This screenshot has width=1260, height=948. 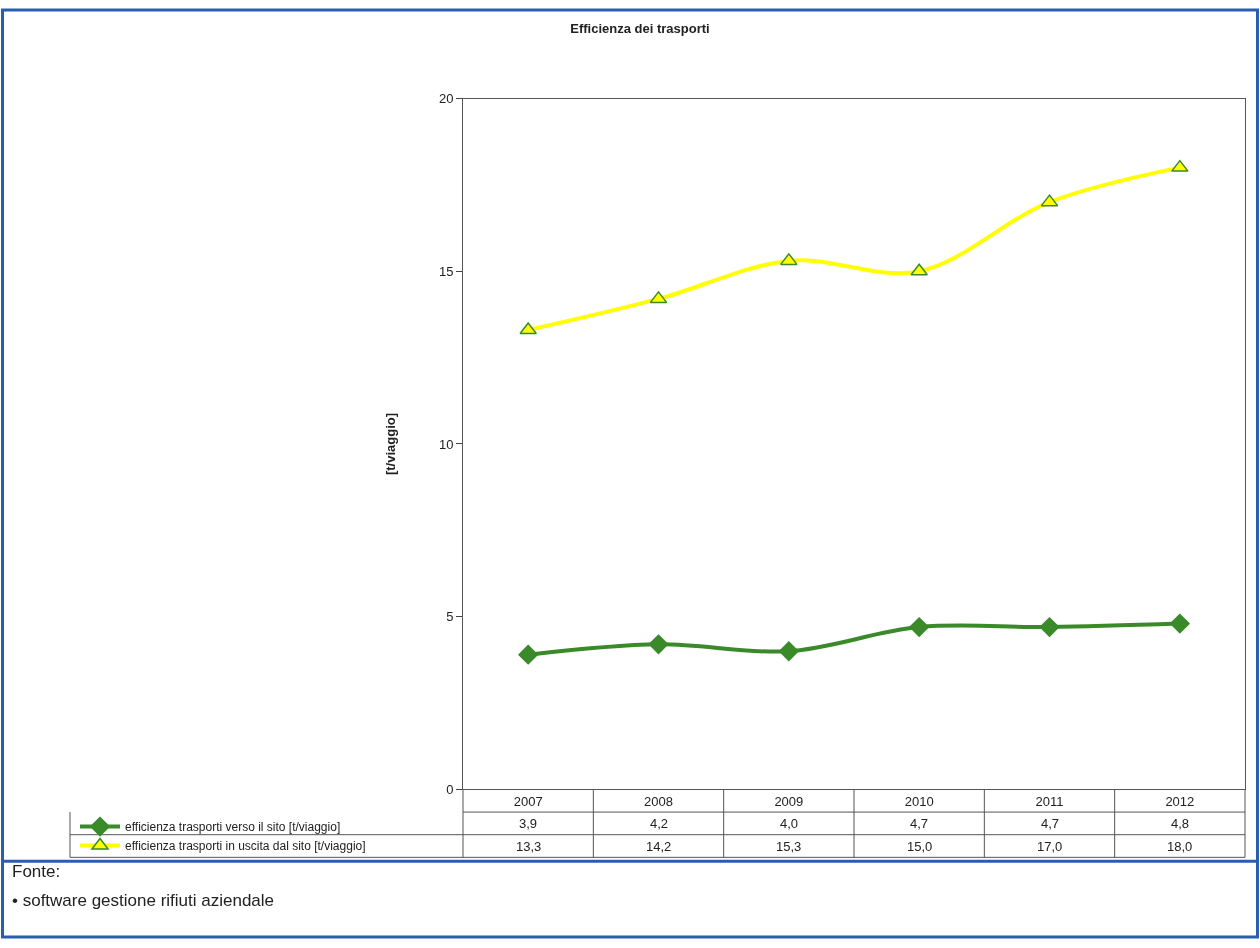 What do you see at coordinates (1180, 823) in the screenshot?
I see `data-label: 4,8` at bounding box center [1180, 823].